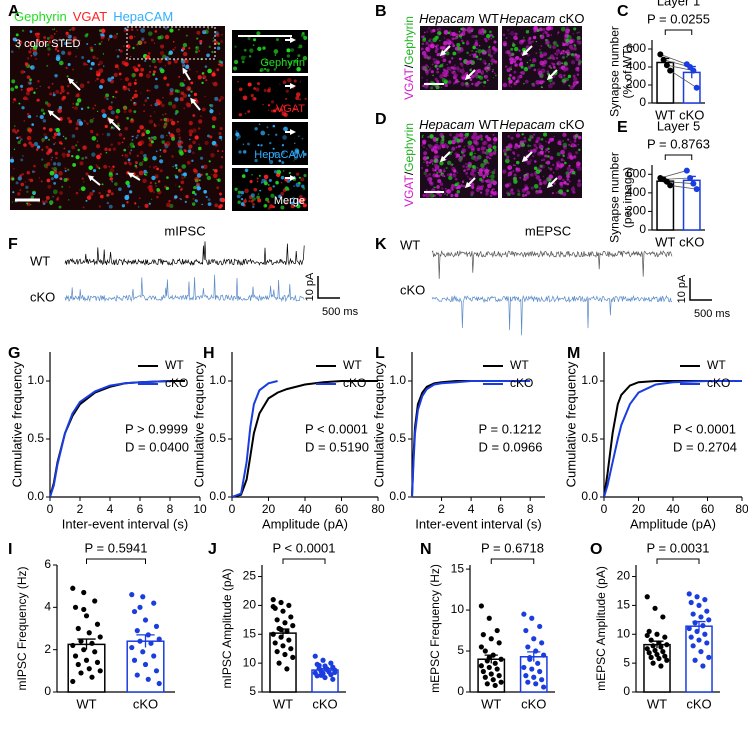 This screenshot has width=748, height=730. Describe the element at coordinates (171, 43) in the screenshot. I see `inset-box` at that location.